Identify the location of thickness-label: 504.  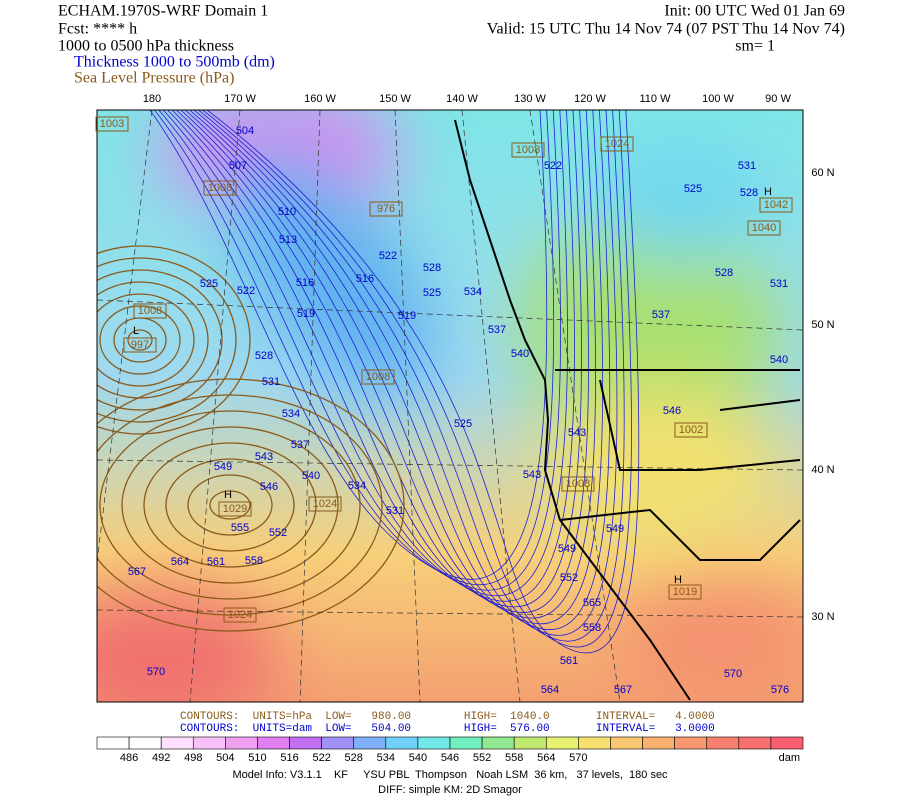
(245, 131).